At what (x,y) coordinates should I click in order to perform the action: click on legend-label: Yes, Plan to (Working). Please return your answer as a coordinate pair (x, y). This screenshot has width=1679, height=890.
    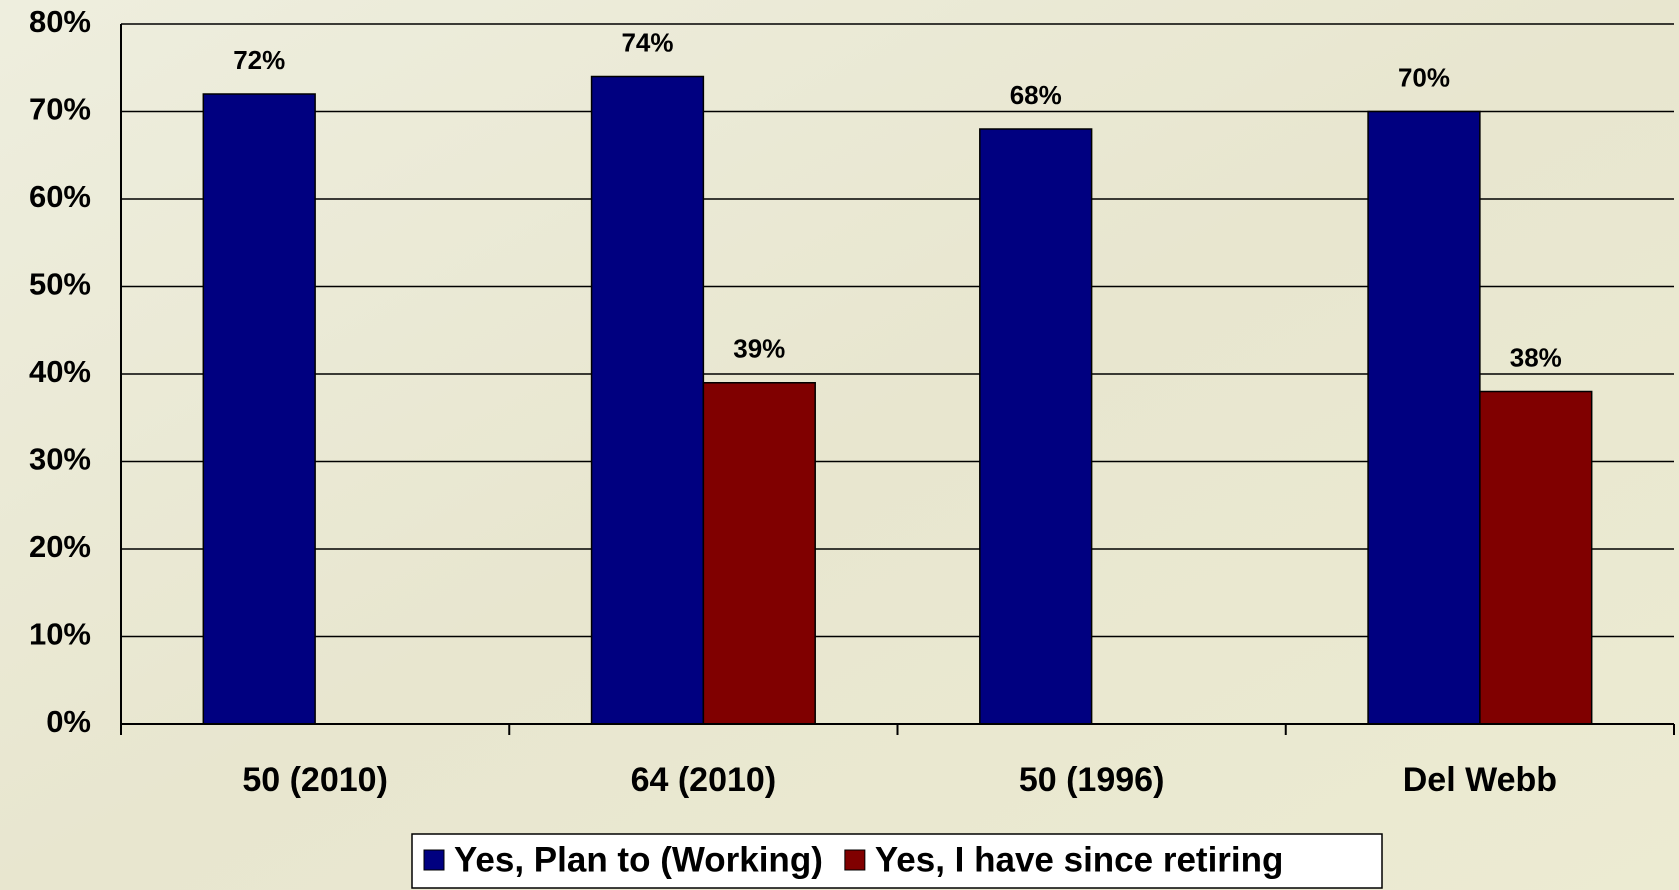
    Looking at the image, I should click on (638, 859).